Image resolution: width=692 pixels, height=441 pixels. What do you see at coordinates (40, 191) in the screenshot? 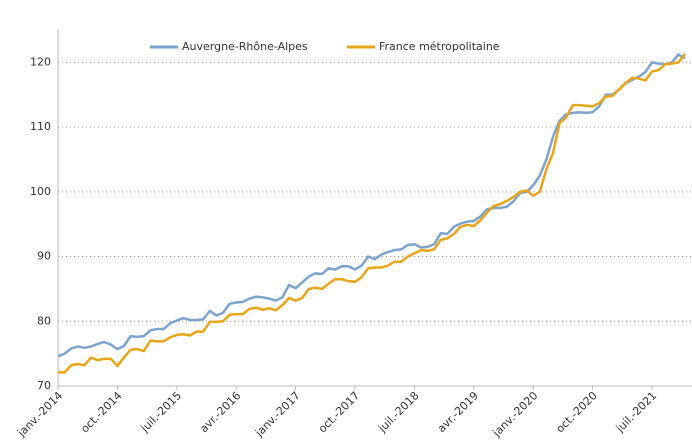
I see `y-tick-label: 100` at bounding box center [40, 191].